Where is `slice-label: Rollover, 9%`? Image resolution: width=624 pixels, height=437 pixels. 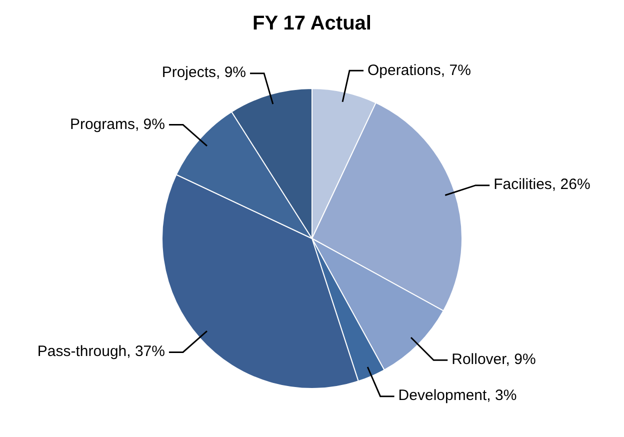 slice-label: Rollover, 9% is located at coordinates (494, 360).